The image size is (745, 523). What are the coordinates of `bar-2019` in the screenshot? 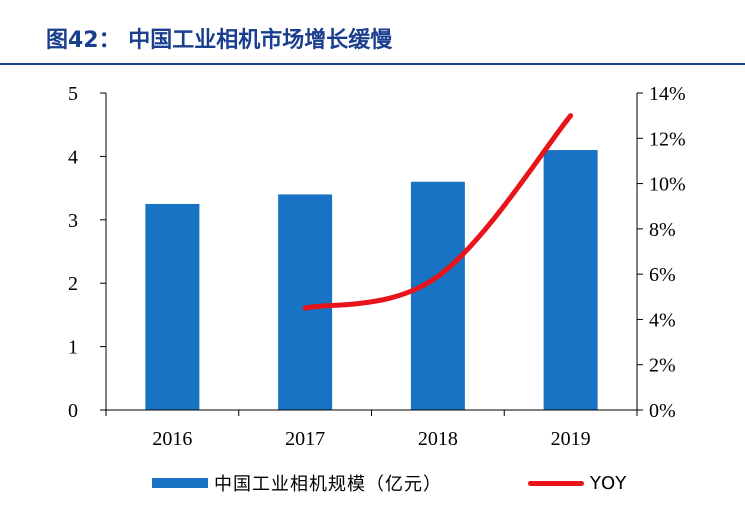 It's located at (570, 280).